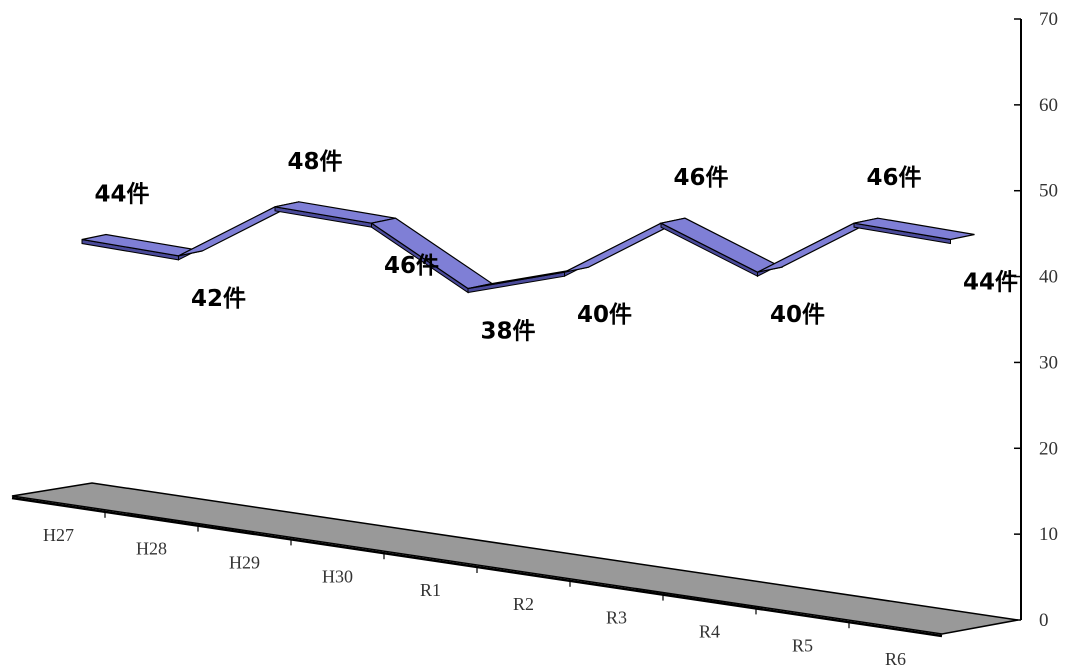 This screenshot has height=669, width=1069. Describe the element at coordinates (58, 535) in the screenshot. I see `x-tick-label: H27` at that location.